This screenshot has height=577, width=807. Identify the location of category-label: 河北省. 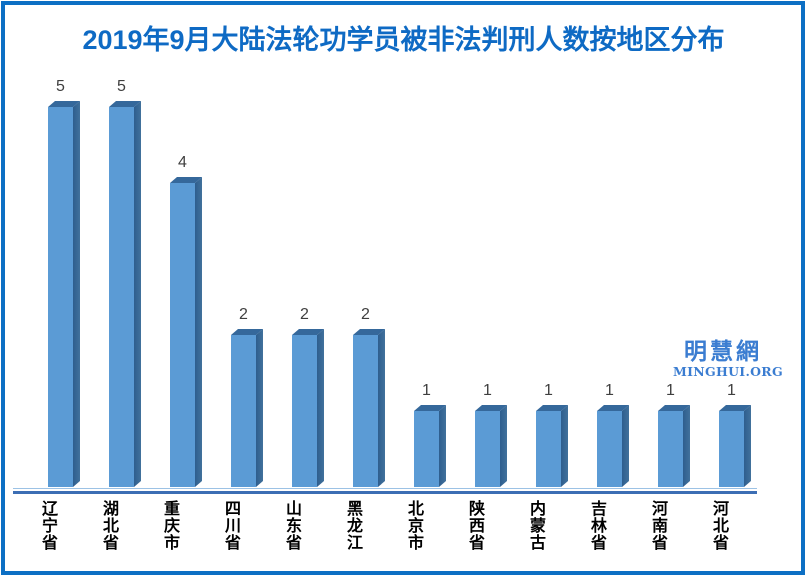
(720, 526).